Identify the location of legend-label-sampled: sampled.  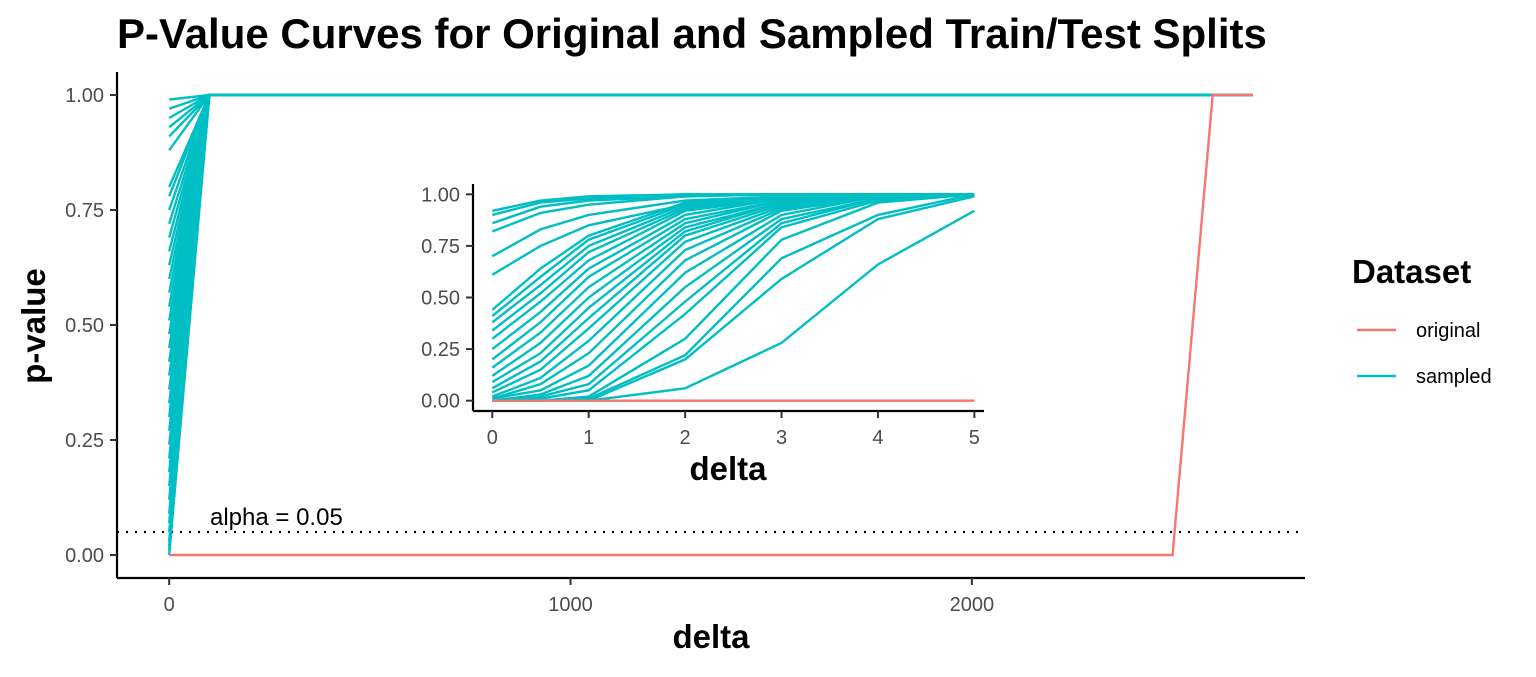
(1454, 377).